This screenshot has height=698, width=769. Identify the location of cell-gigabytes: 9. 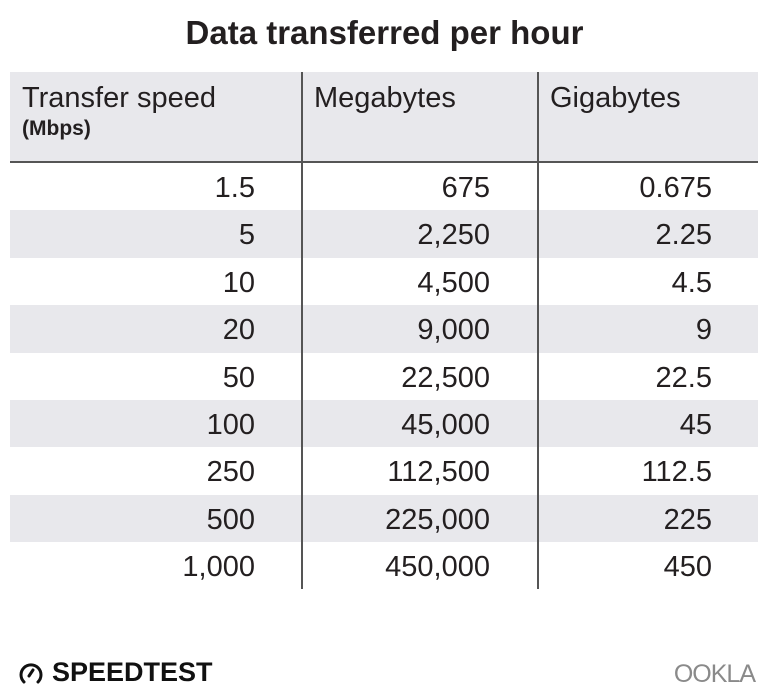
(703, 330).